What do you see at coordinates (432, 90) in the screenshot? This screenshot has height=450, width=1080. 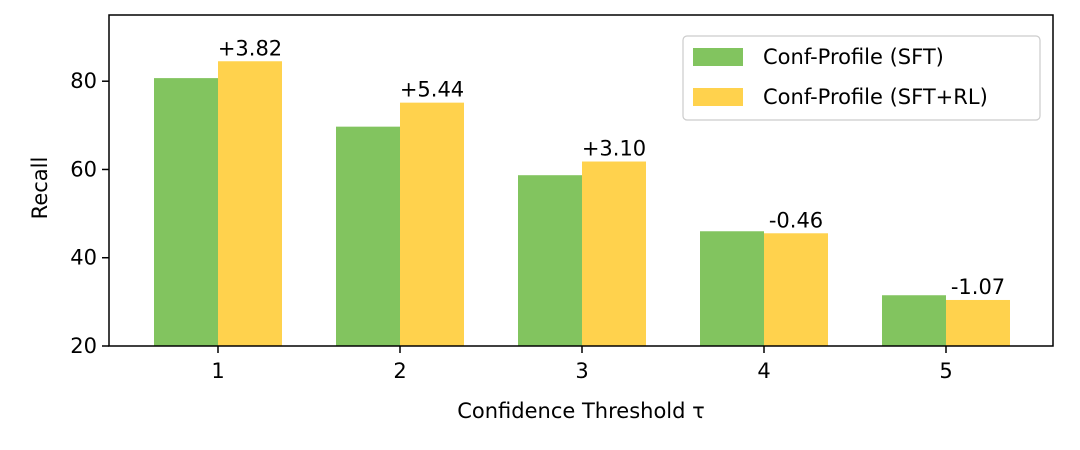 I see `delta-label-2: +5.44` at bounding box center [432, 90].